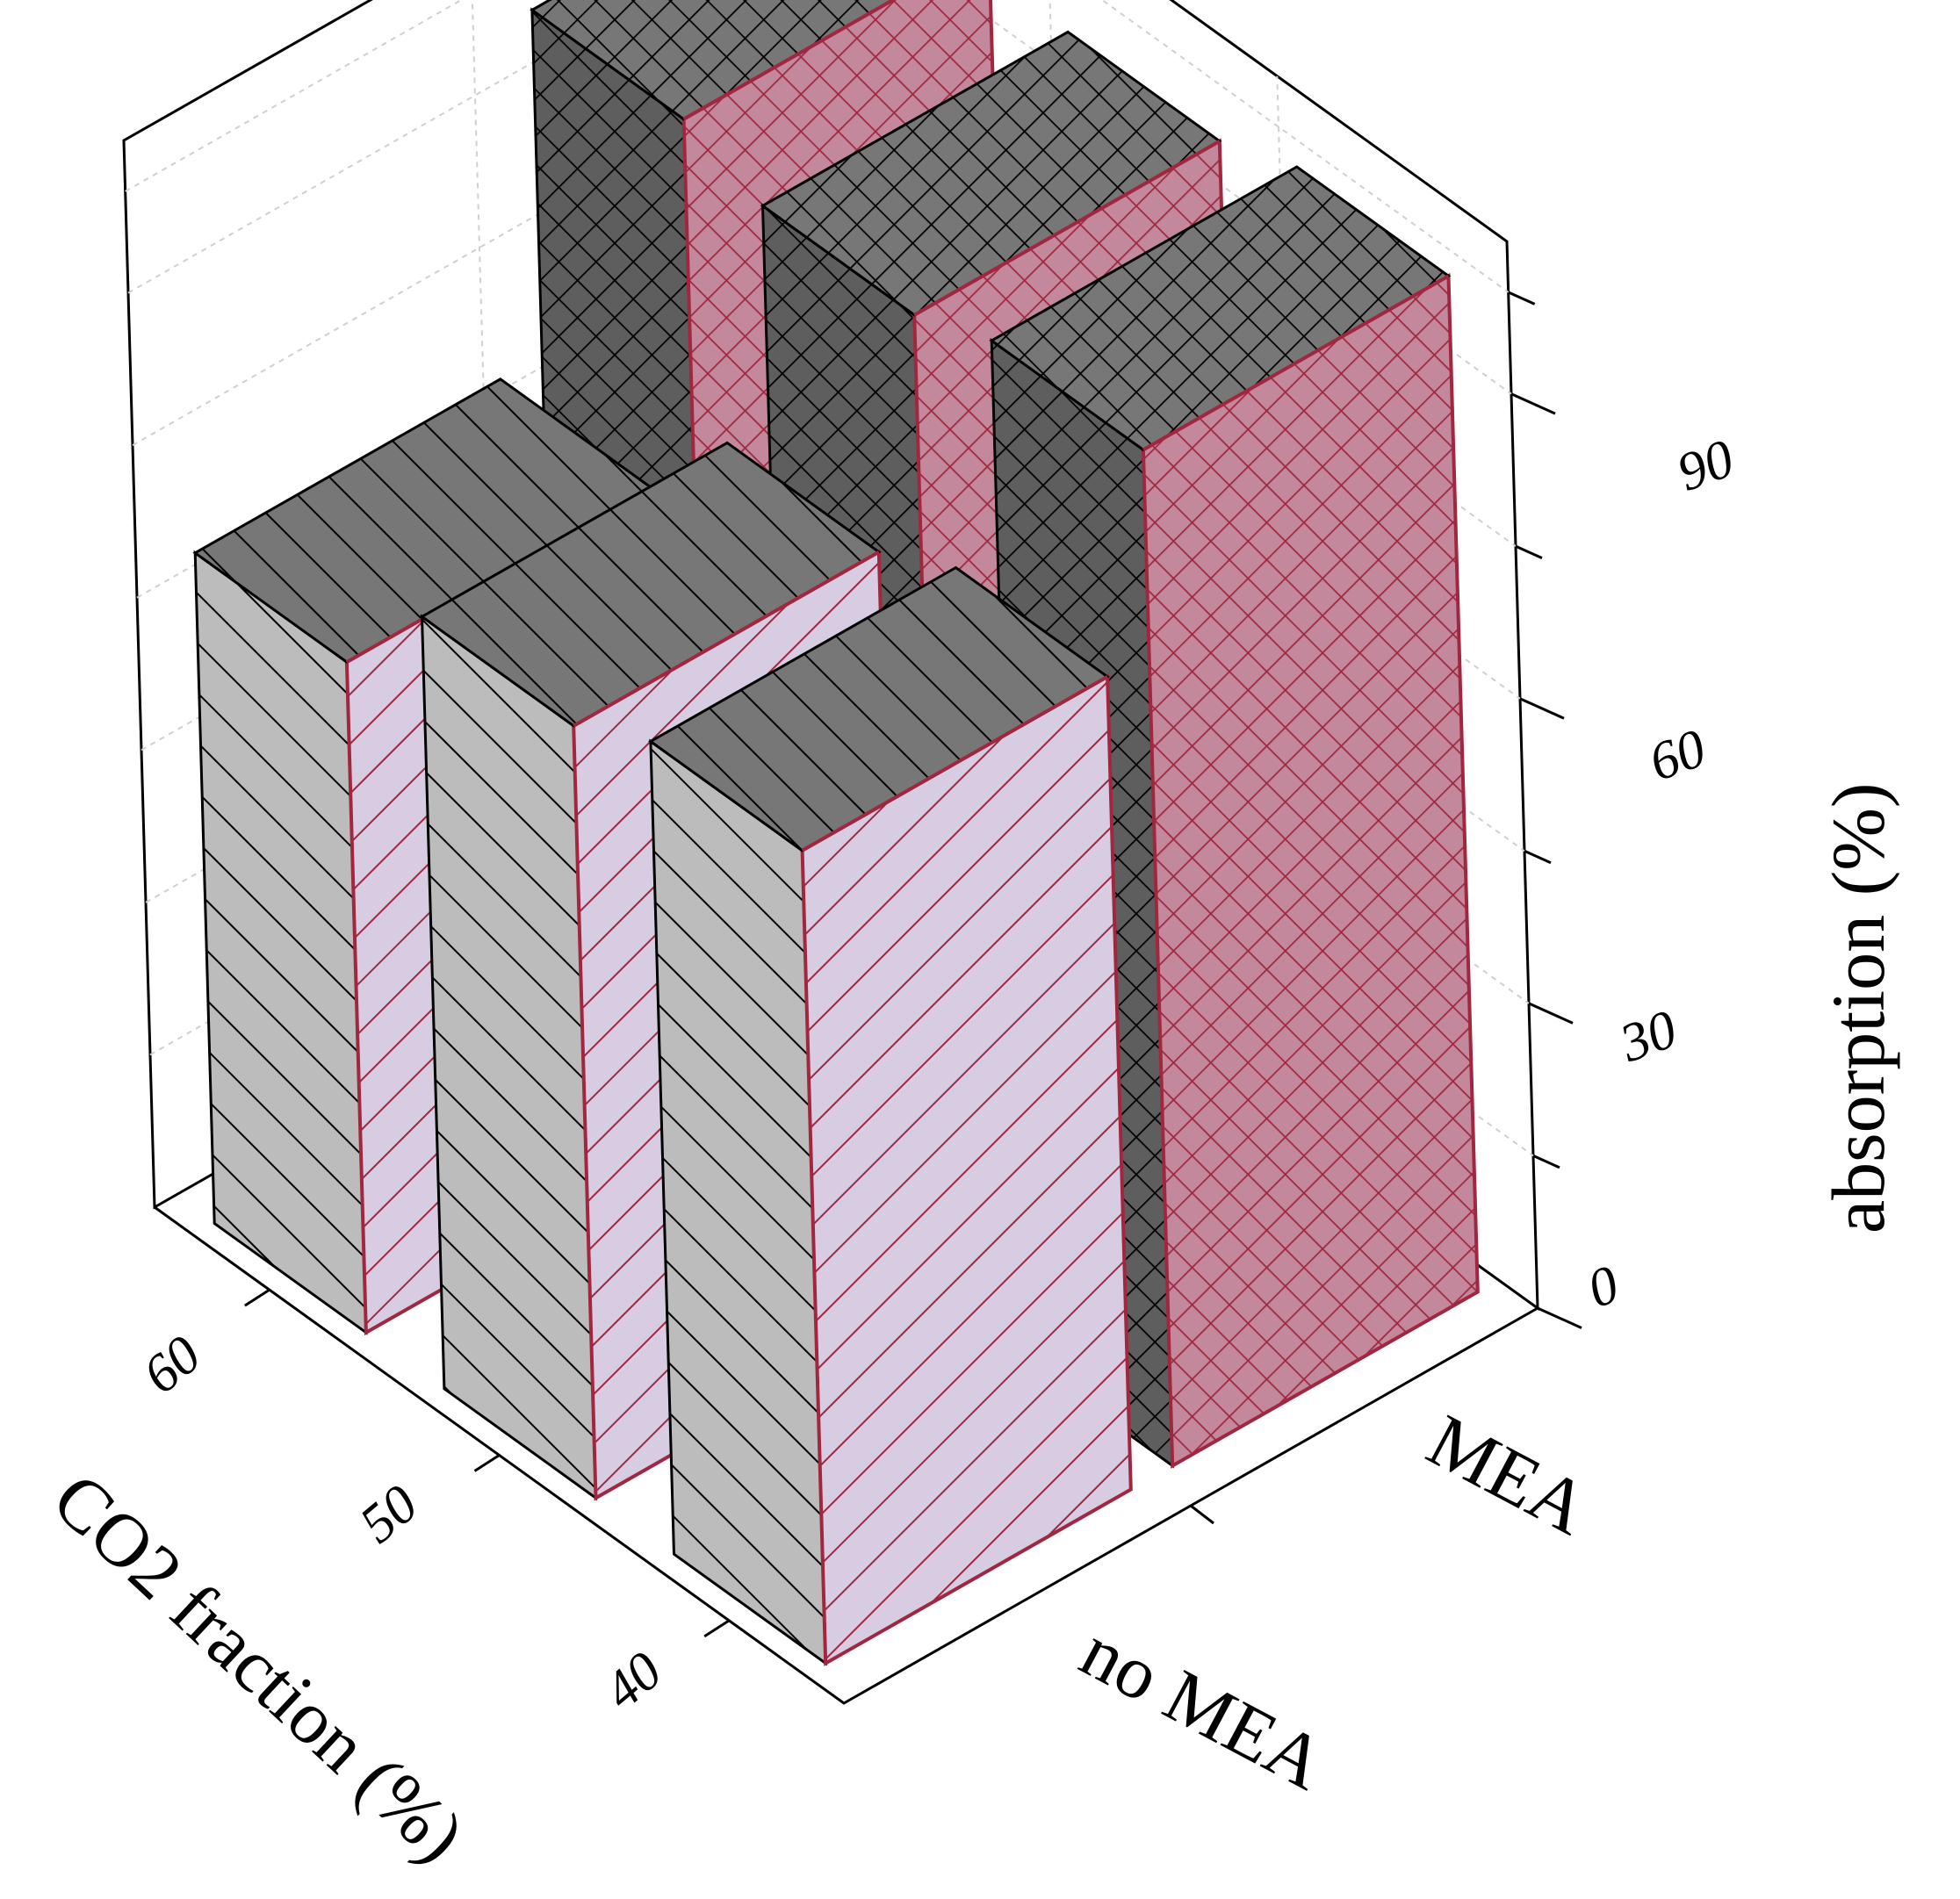  Describe the element at coordinates (1706, 466) in the screenshot. I see `z-tick-90: 90` at that location.